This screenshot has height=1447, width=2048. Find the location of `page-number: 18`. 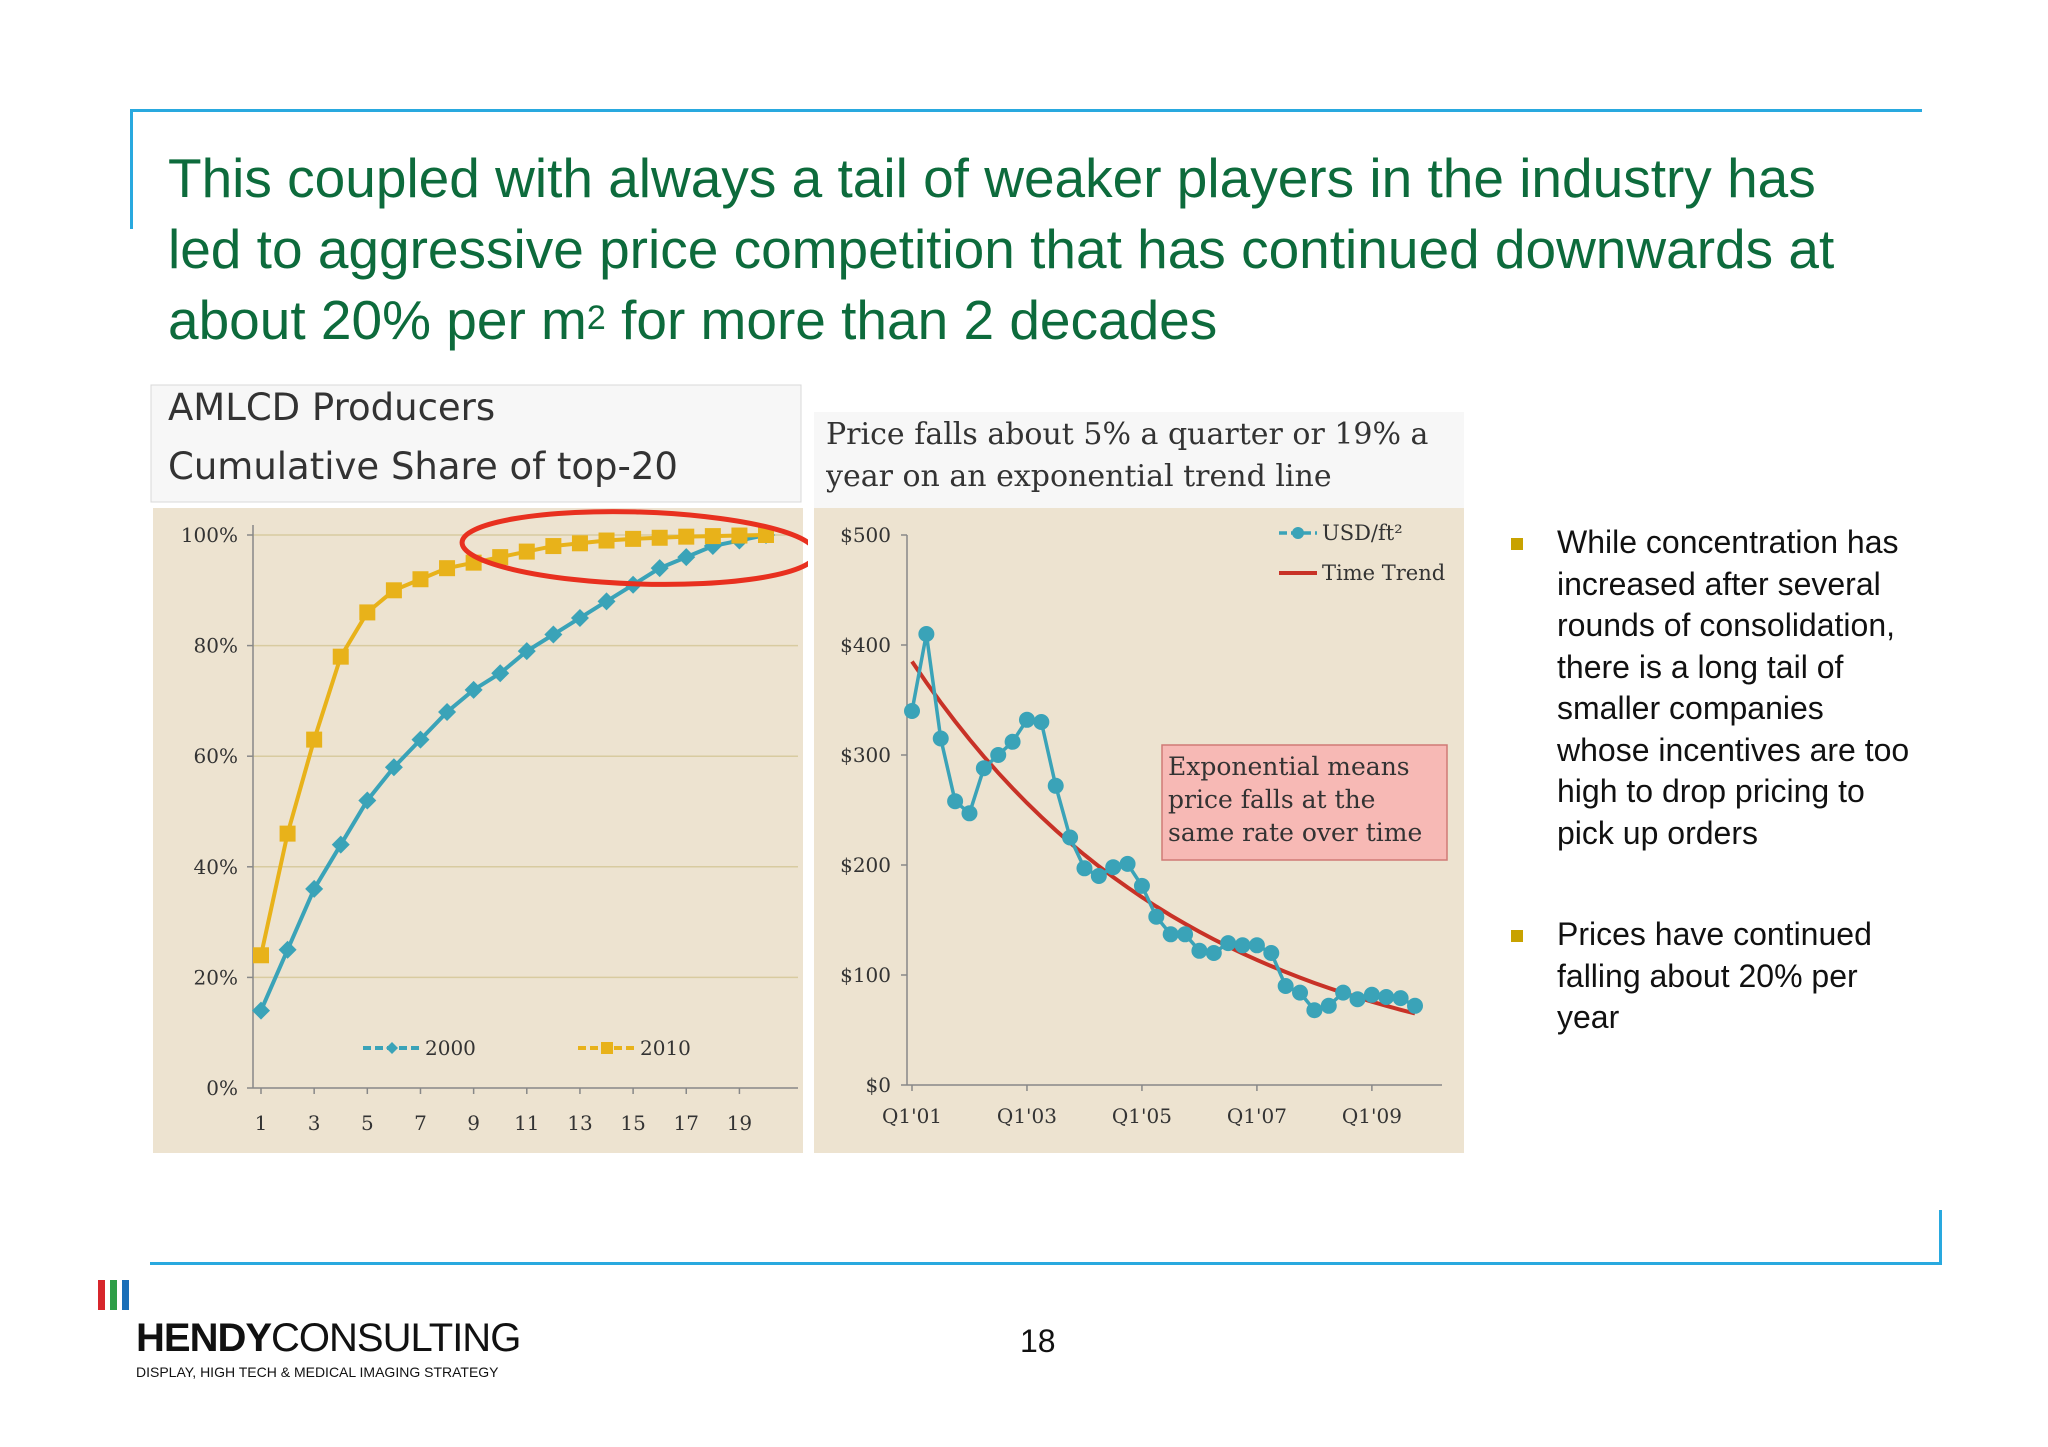

page-number: 18 is located at coordinates (1038, 1341).